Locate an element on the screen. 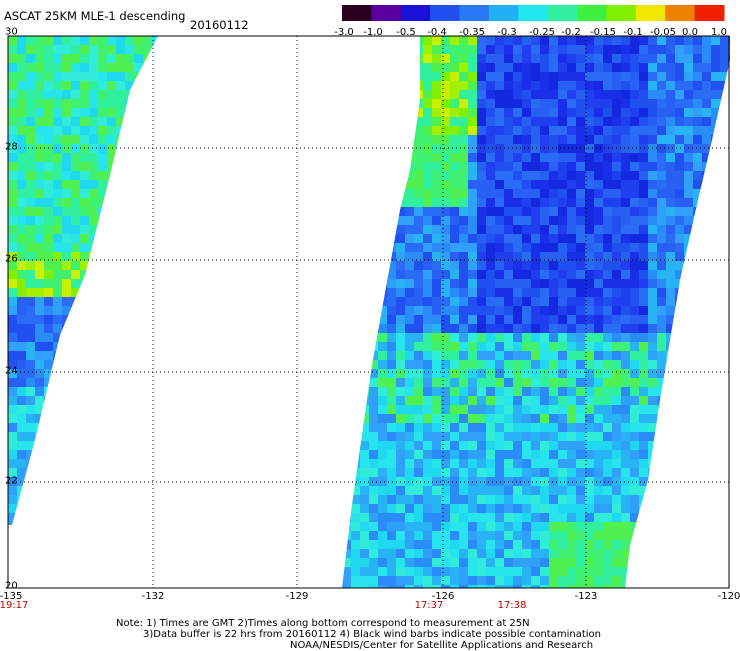  lon-label: -129 is located at coordinates (297, 596).